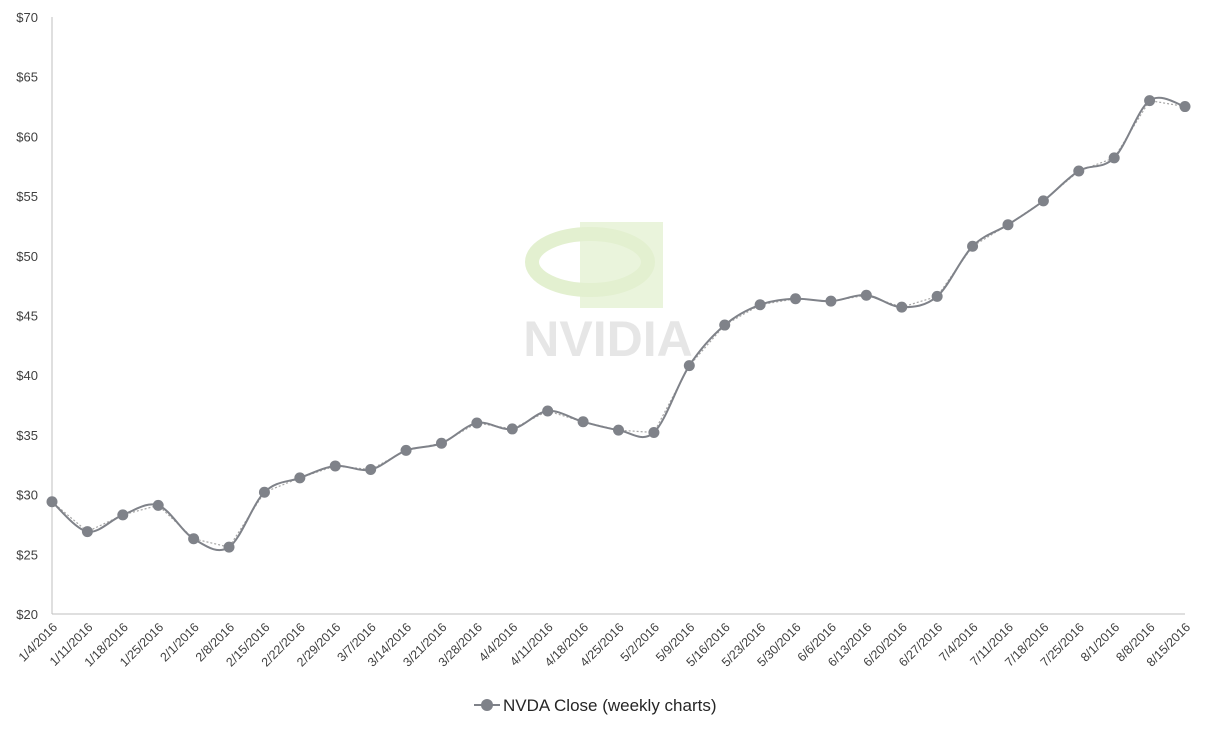  I want to click on legend-marker-swatch, so click(487, 705).